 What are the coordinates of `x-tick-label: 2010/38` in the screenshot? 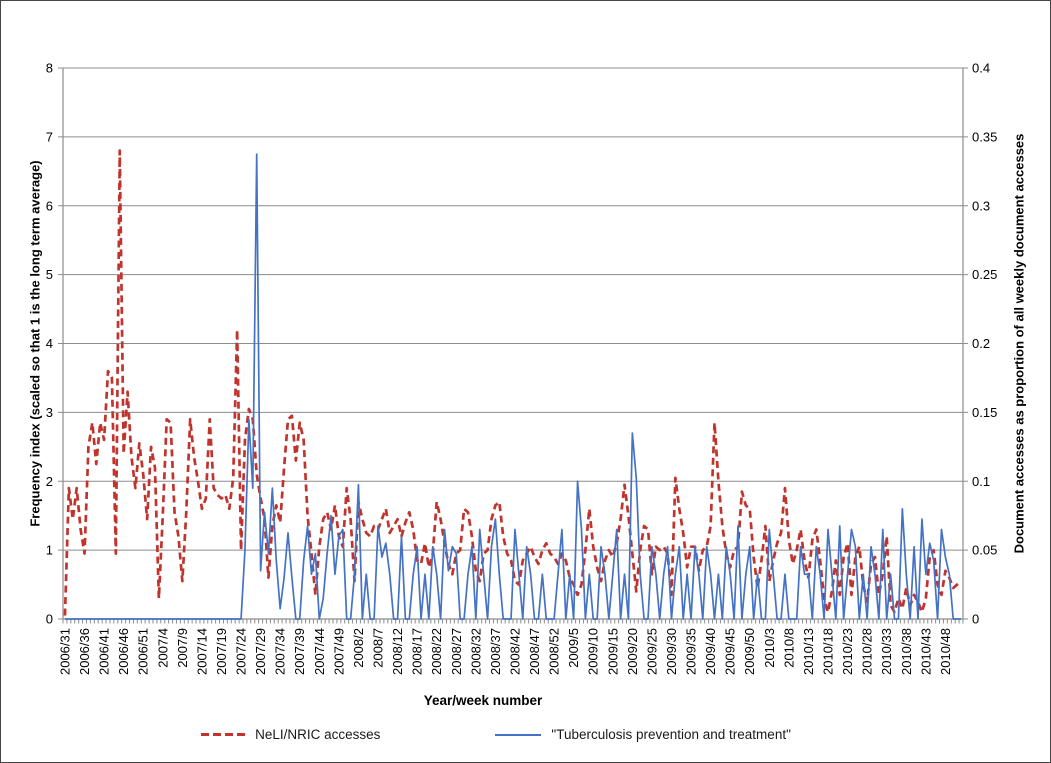 It's located at (906, 651).